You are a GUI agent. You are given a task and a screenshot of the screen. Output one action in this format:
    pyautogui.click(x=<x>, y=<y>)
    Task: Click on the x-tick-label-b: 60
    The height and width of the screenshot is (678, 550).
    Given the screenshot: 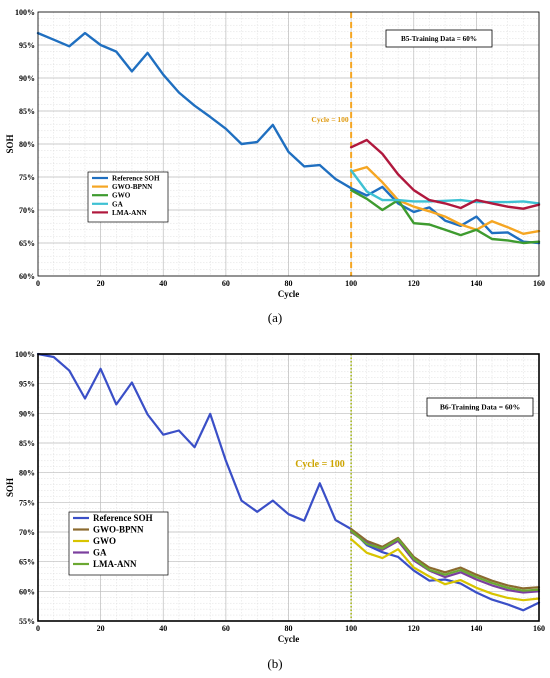 What is the action you would take?
    pyautogui.click(x=226, y=628)
    